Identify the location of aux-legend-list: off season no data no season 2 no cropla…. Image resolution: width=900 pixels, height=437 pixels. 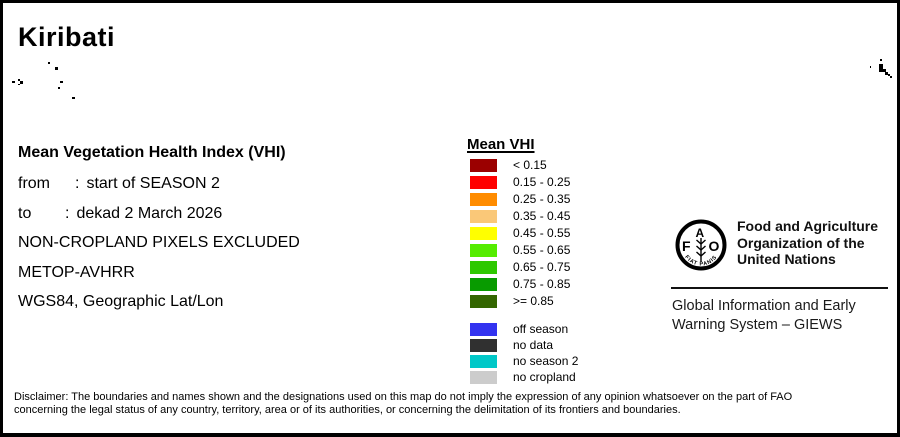
(524, 353).